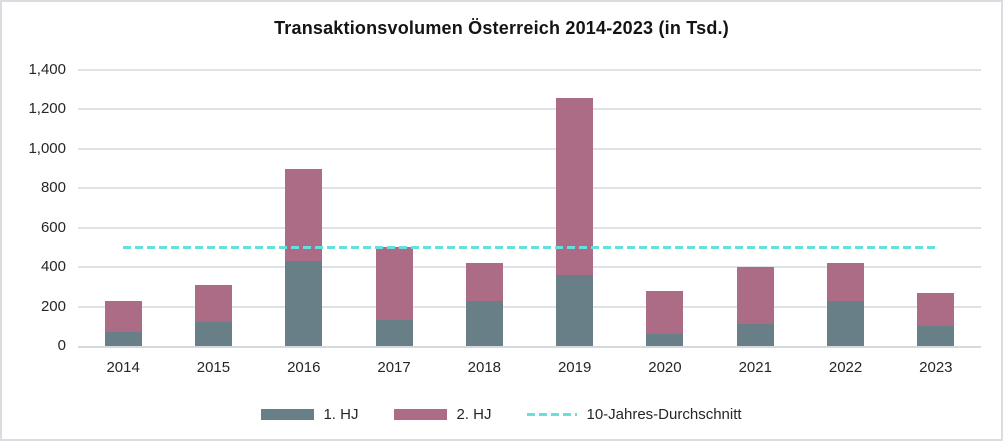 The image size is (1003, 441). I want to click on x-tick-label-2015: 2015, so click(213, 367).